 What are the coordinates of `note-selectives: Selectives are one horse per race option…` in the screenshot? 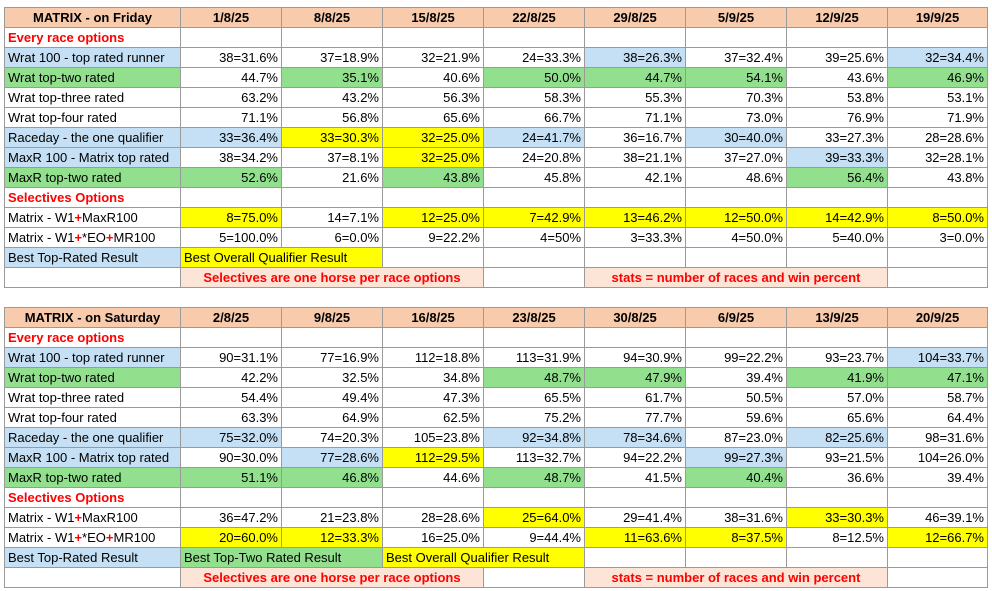 It's located at (332, 577).